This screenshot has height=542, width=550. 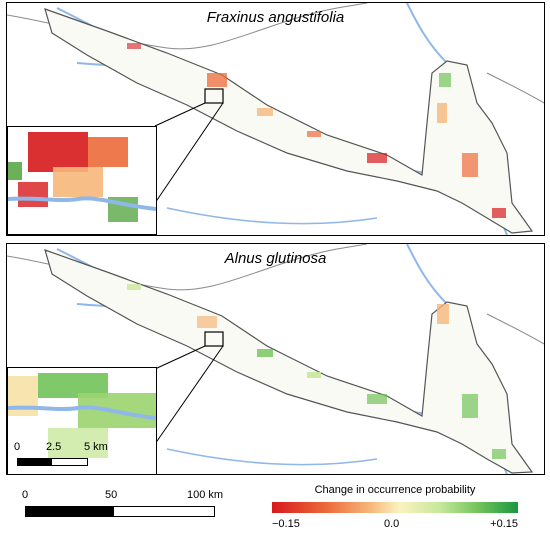 I want to click on inset-map: 0 2.5 5 km, so click(x=82, y=420).